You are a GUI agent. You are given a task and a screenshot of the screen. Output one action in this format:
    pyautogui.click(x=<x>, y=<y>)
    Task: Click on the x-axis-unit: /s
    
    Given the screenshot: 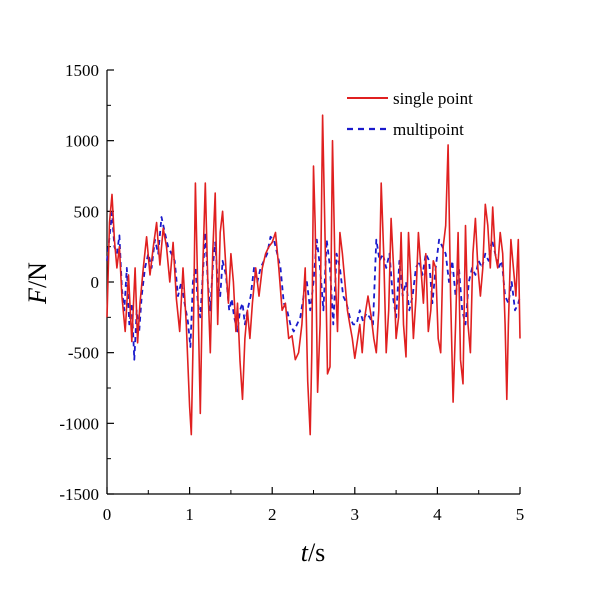 What is the action you would take?
    pyautogui.click(x=316, y=552)
    